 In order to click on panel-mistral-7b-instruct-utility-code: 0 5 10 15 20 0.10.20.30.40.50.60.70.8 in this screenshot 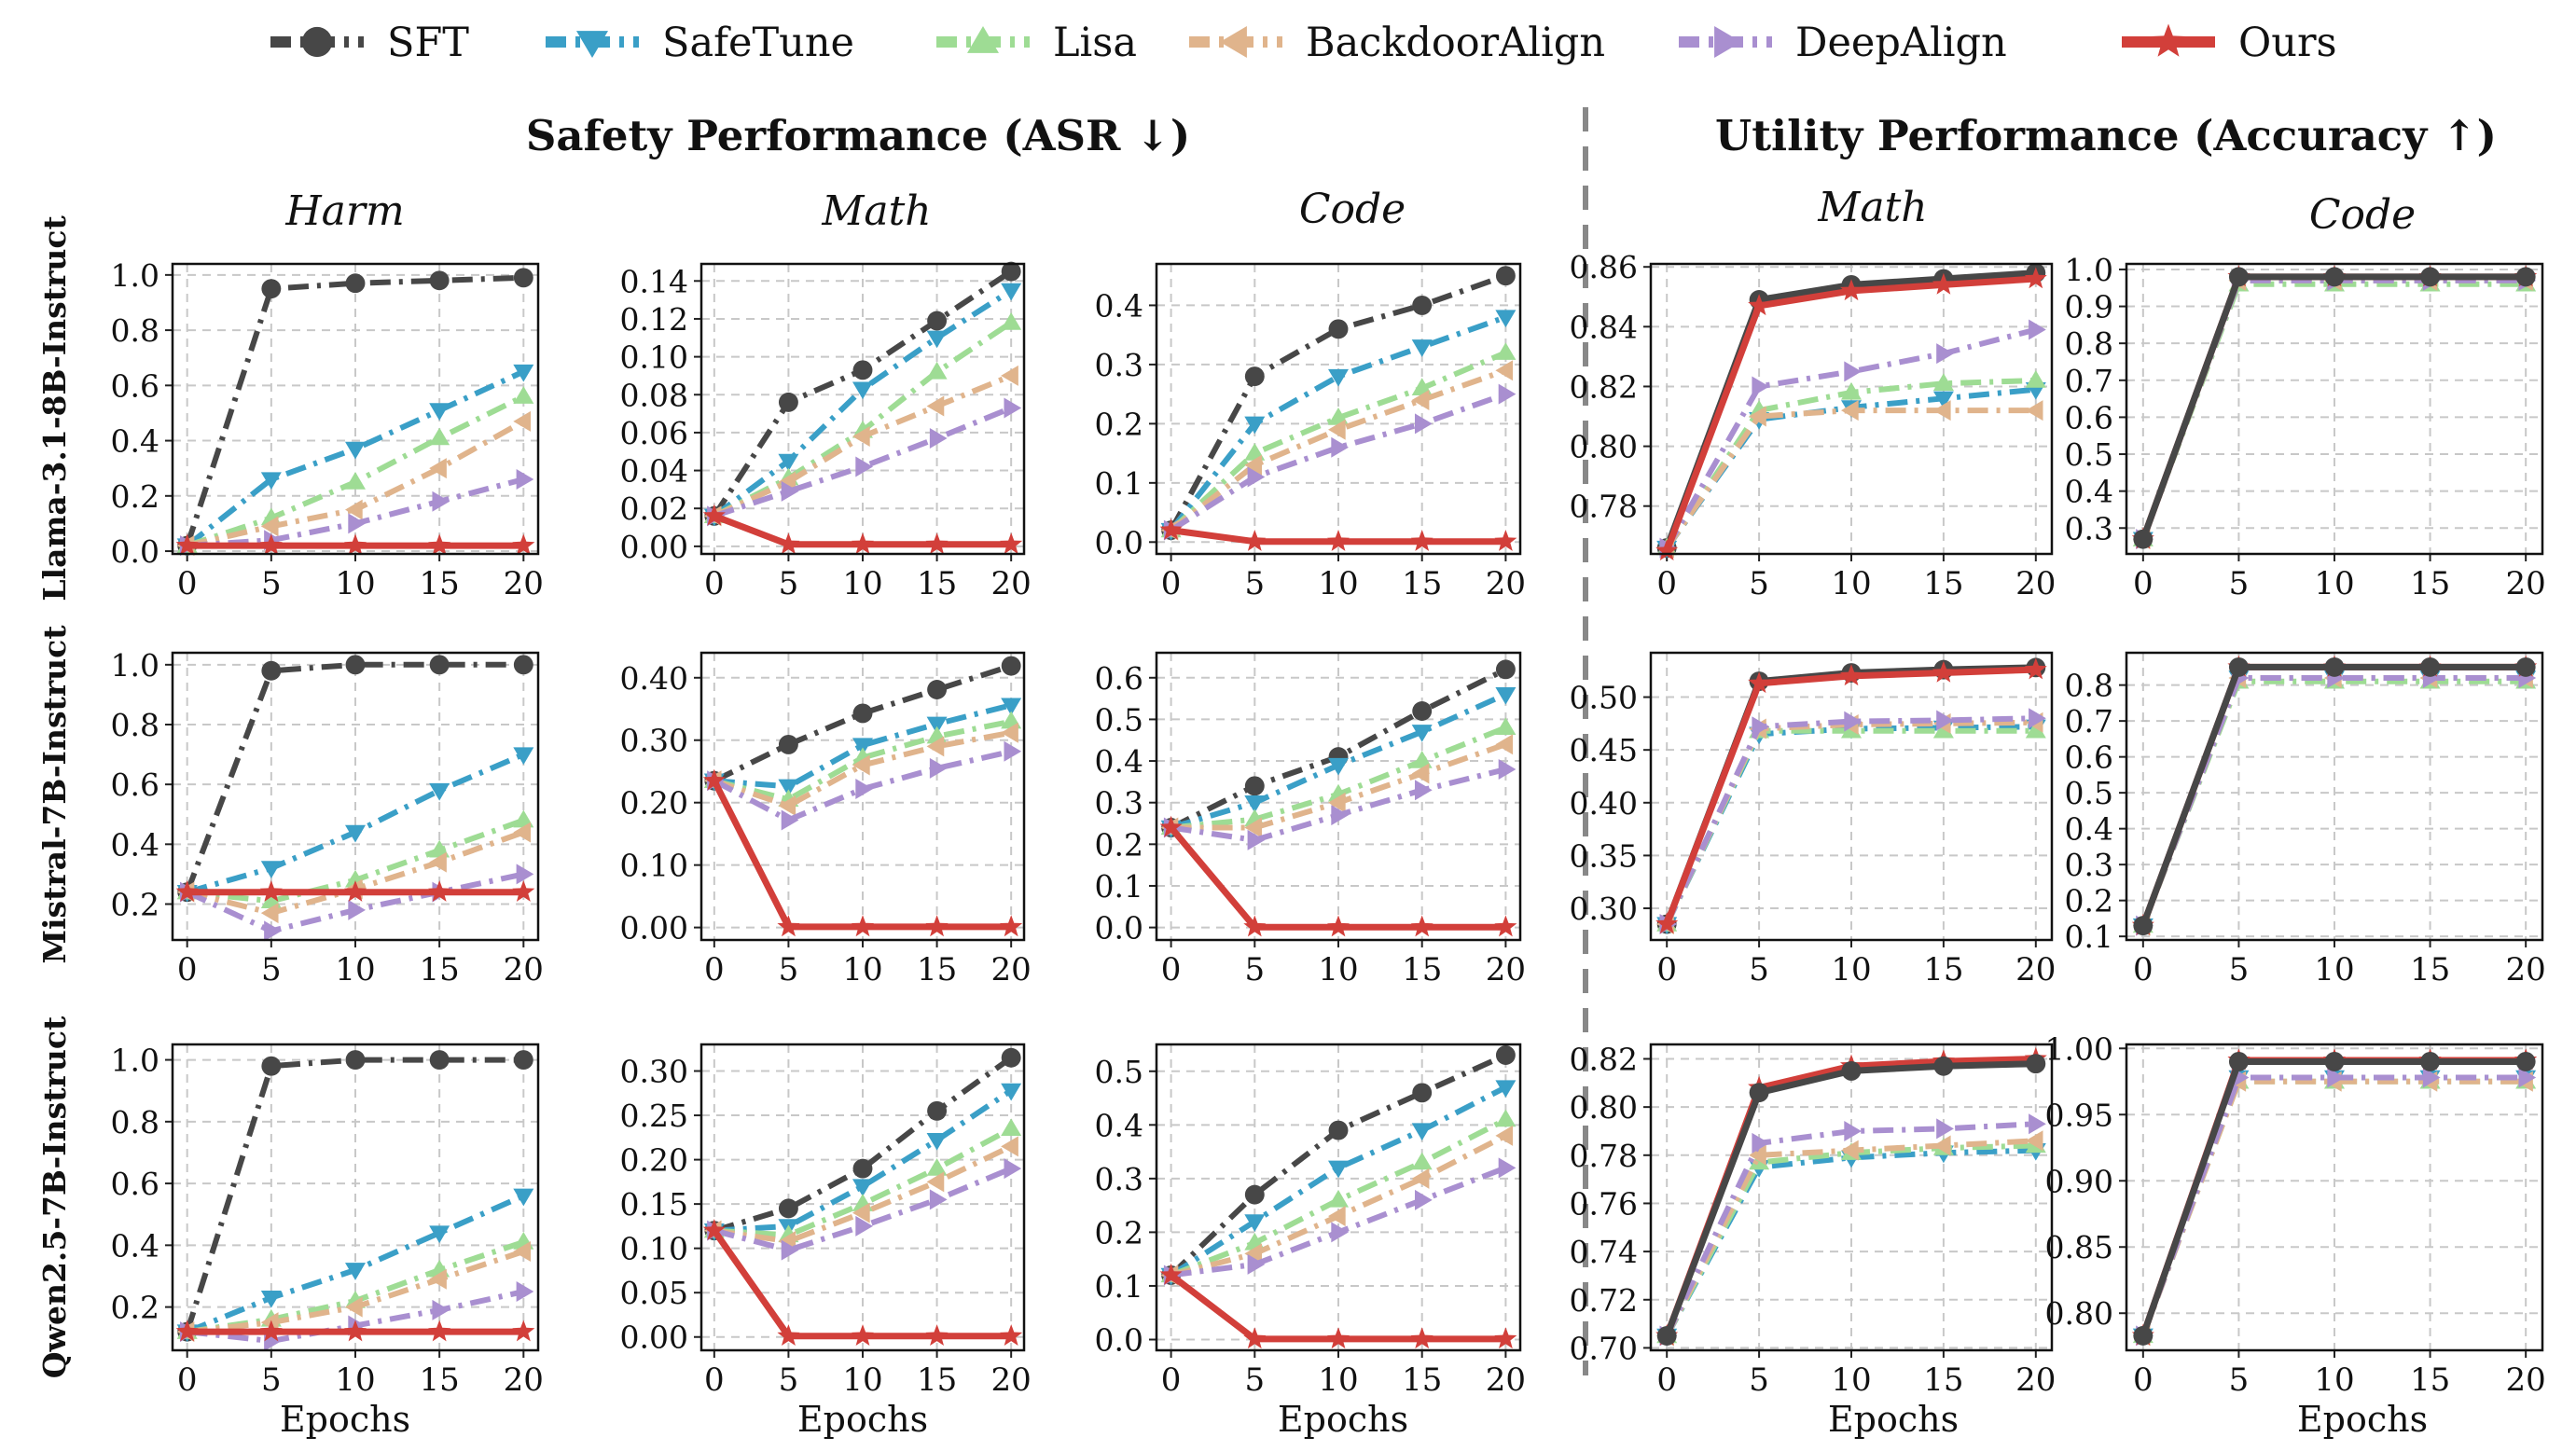, I will do `click(2305, 819)`.